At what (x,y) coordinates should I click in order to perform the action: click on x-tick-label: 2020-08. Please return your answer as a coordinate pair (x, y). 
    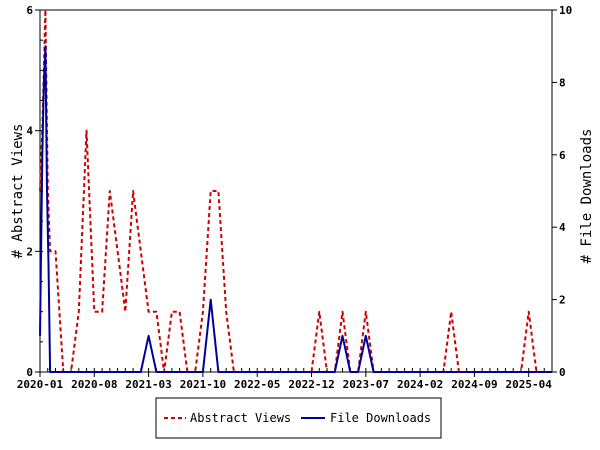
    Looking at the image, I should click on (94, 384).